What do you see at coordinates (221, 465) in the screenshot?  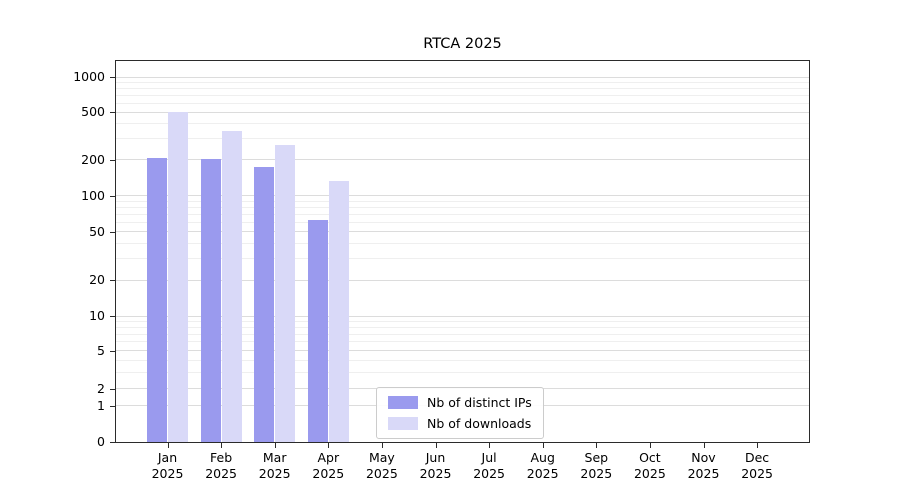 I see `x-axis-tick-label: Feb 2025` at bounding box center [221, 465].